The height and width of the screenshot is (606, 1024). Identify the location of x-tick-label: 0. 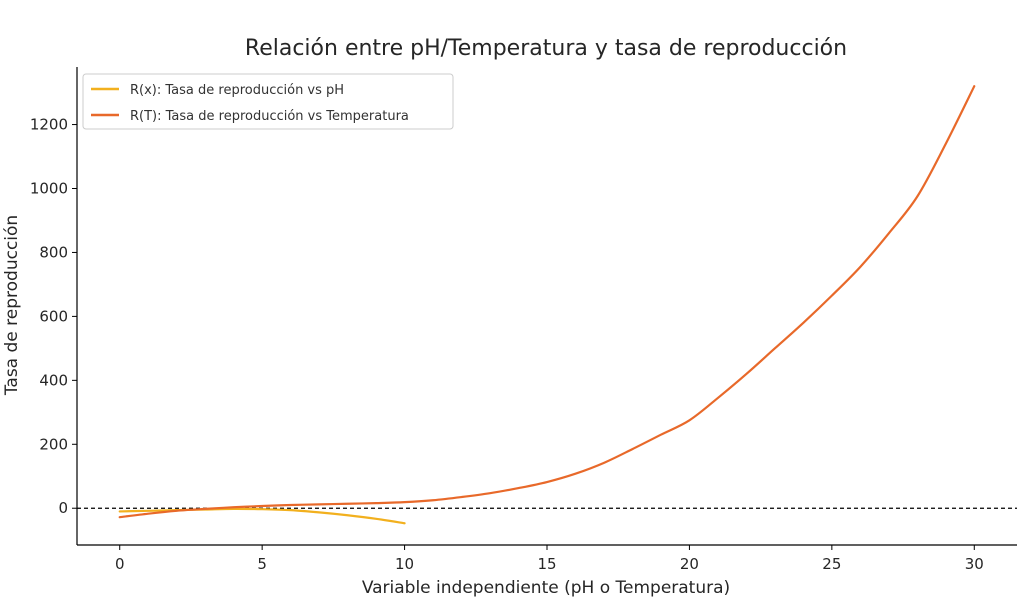
(120, 564).